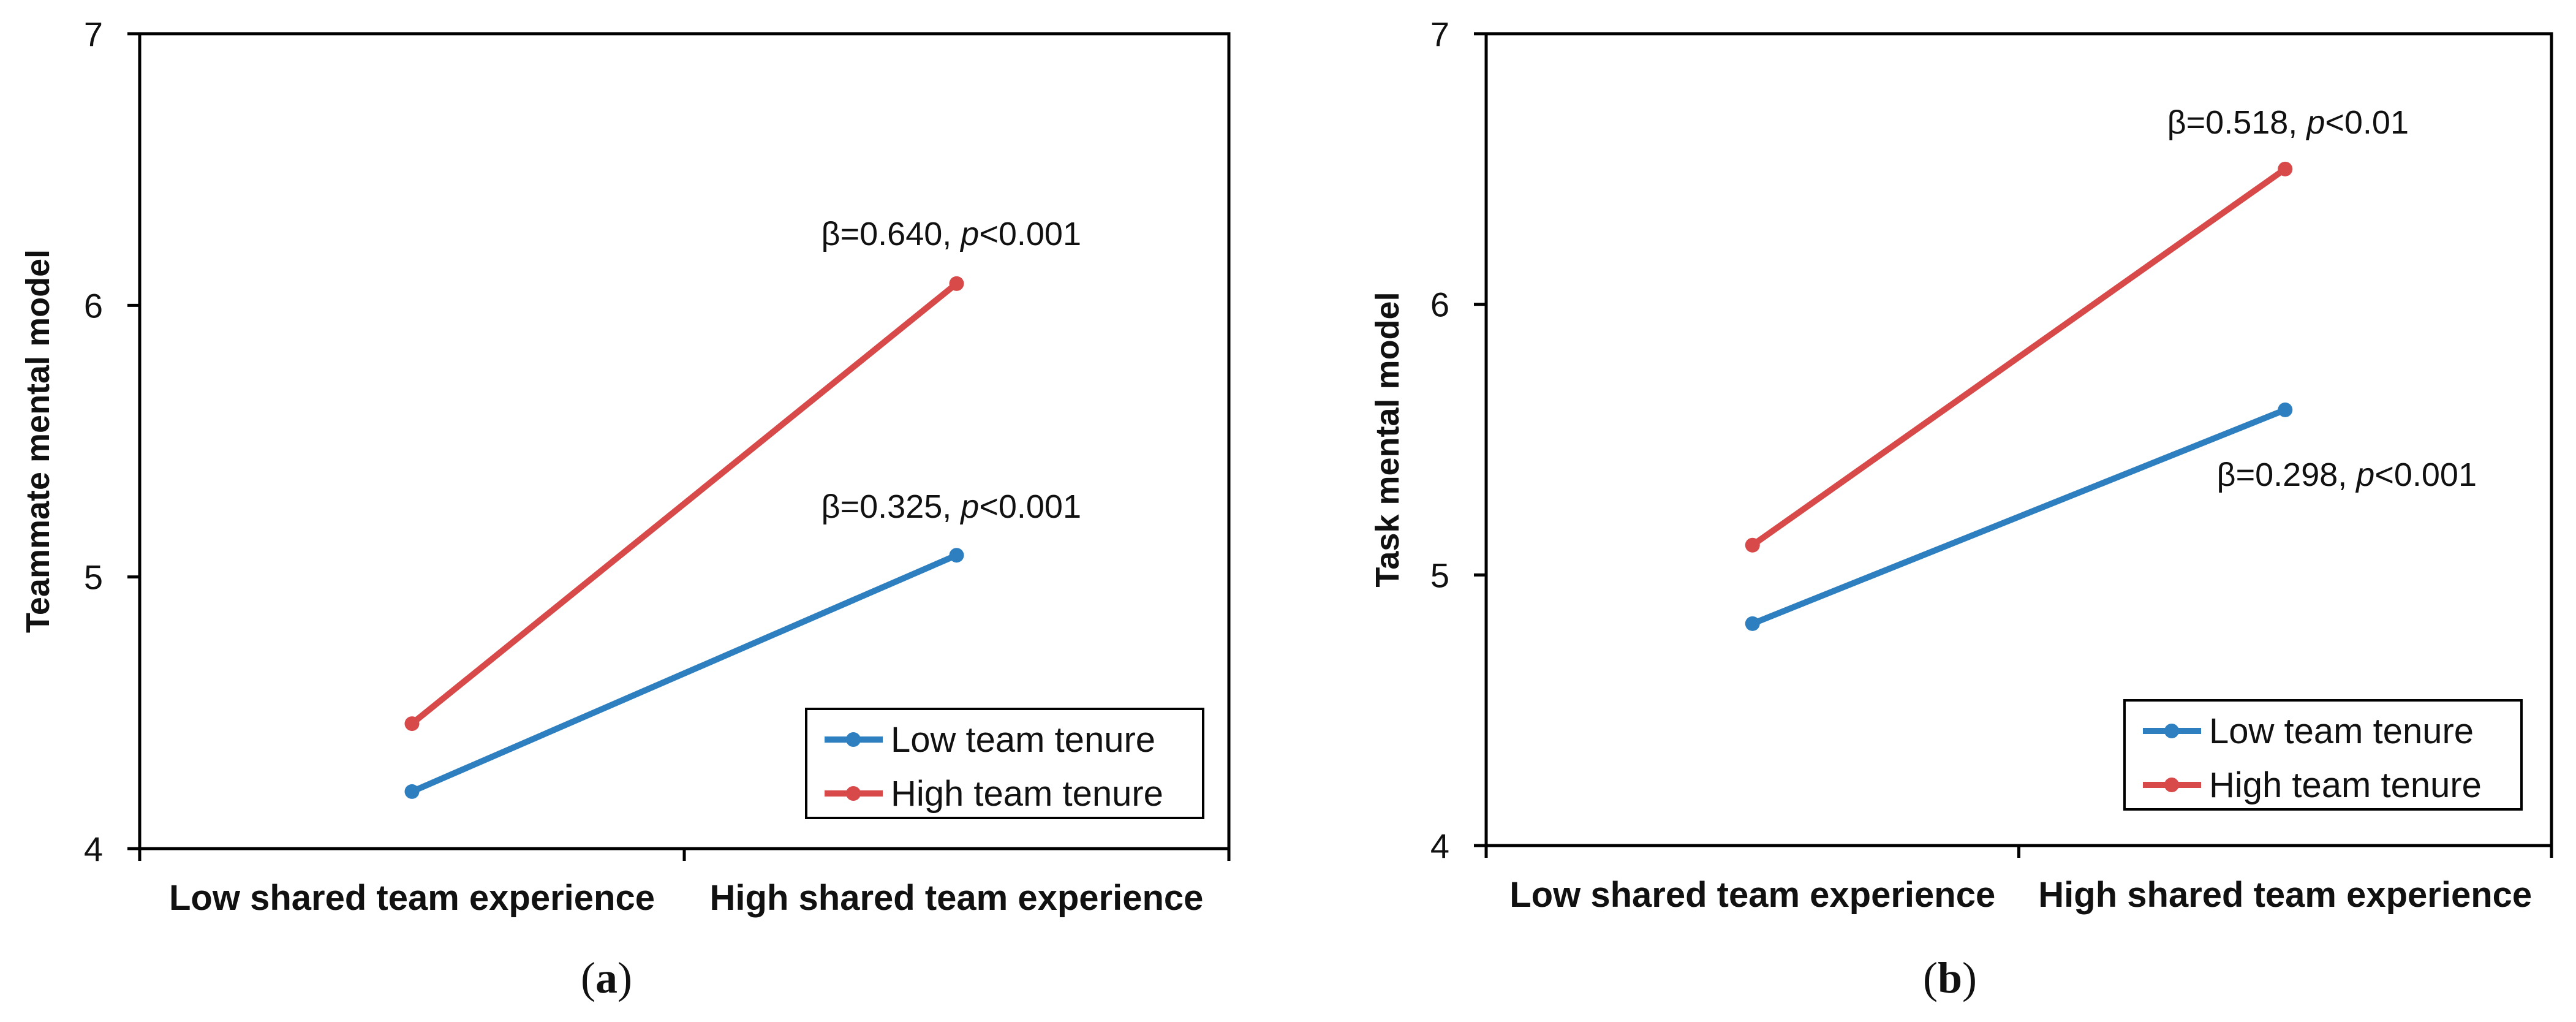 The height and width of the screenshot is (1022, 2576). I want to click on panel-letter: a, so click(606, 977).